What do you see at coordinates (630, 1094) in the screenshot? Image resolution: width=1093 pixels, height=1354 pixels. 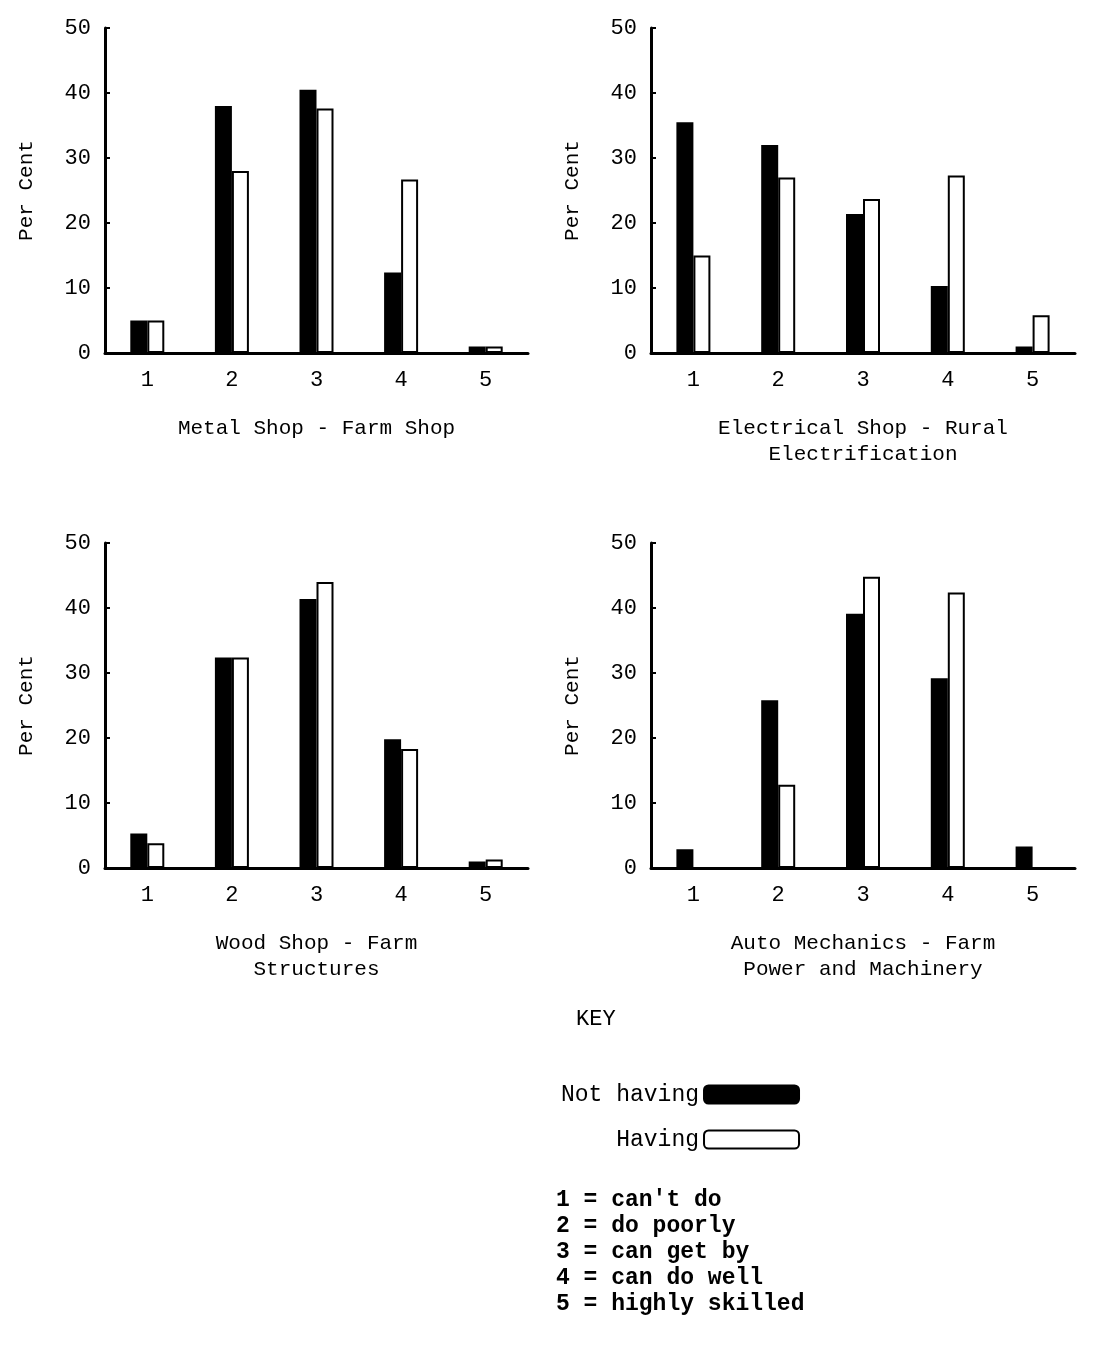 I see `legend-label: Not having` at bounding box center [630, 1094].